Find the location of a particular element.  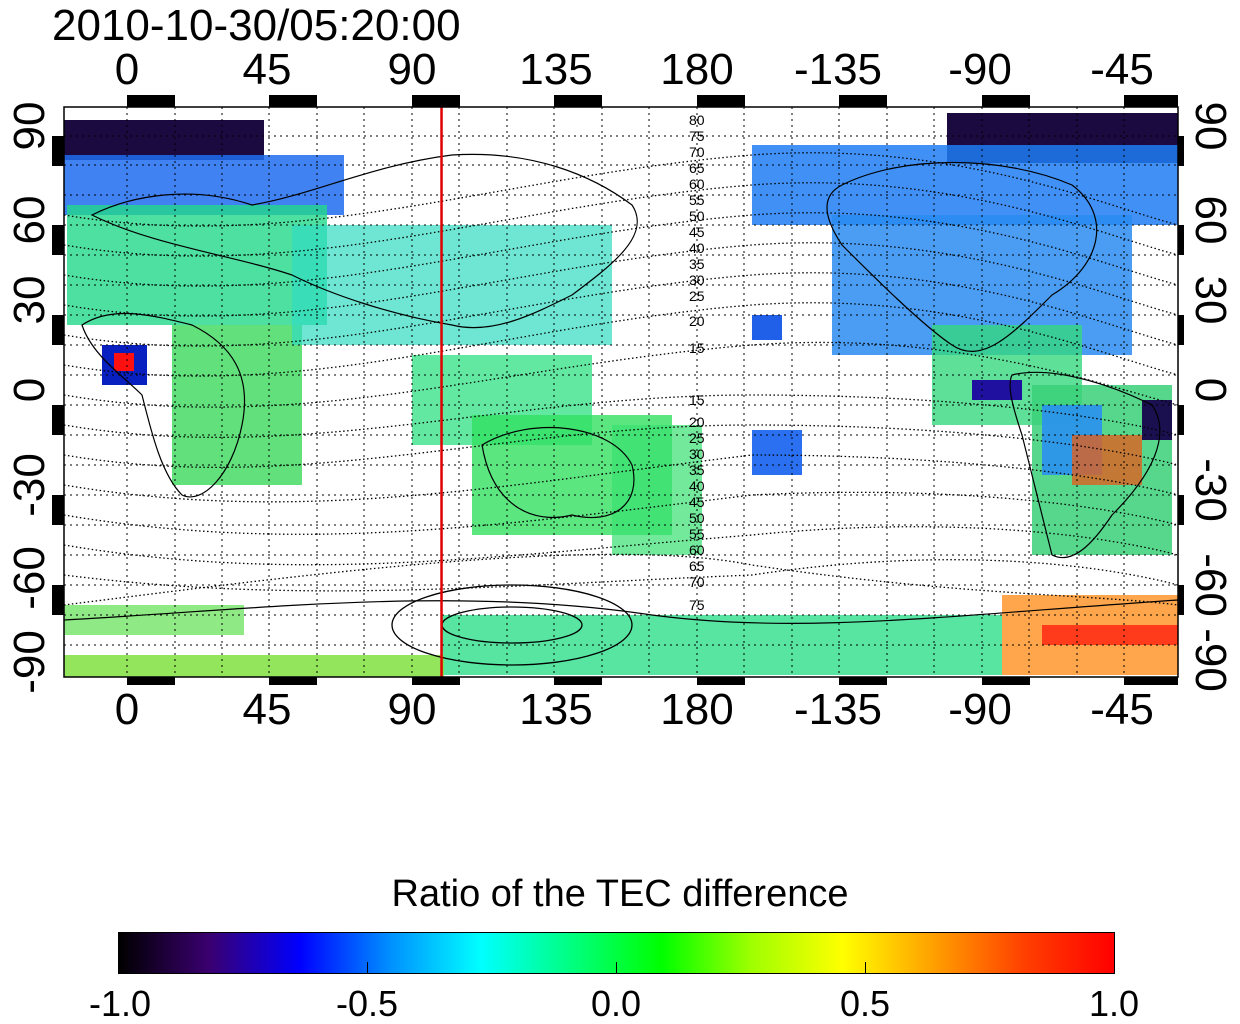

contour-label-s: 35 is located at coordinates (697, 470).